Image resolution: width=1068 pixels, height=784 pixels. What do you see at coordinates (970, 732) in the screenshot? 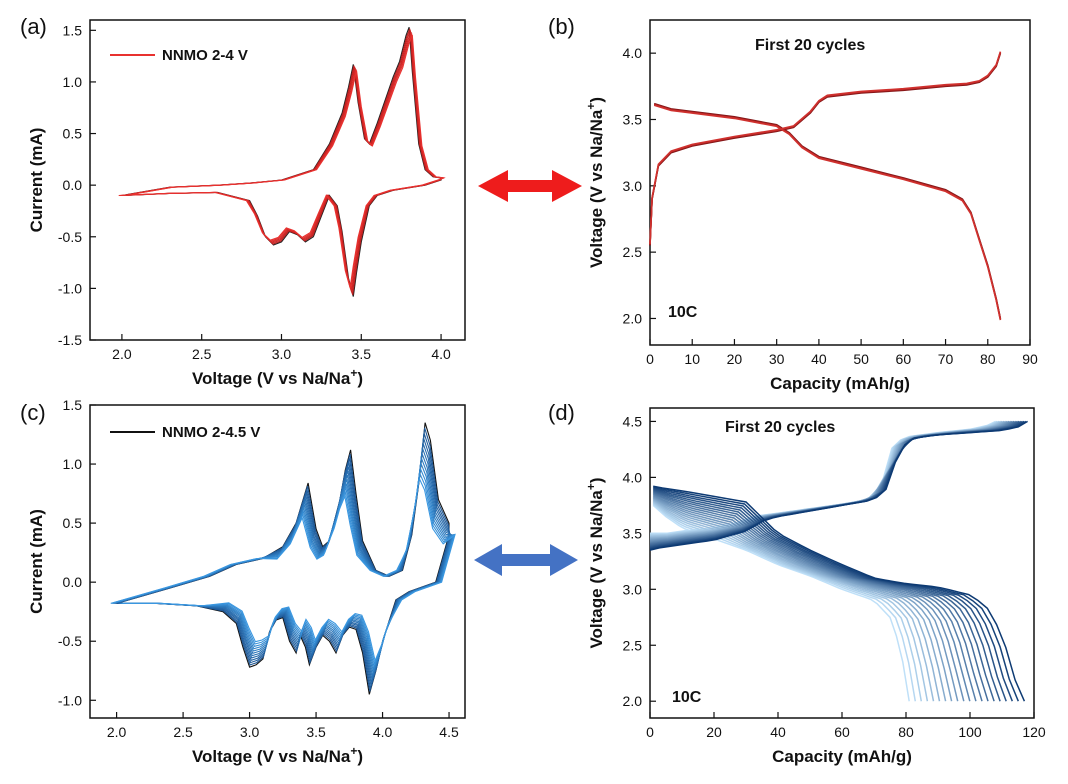
I see `x-tick-label: 100` at bounding box center [970, 732].